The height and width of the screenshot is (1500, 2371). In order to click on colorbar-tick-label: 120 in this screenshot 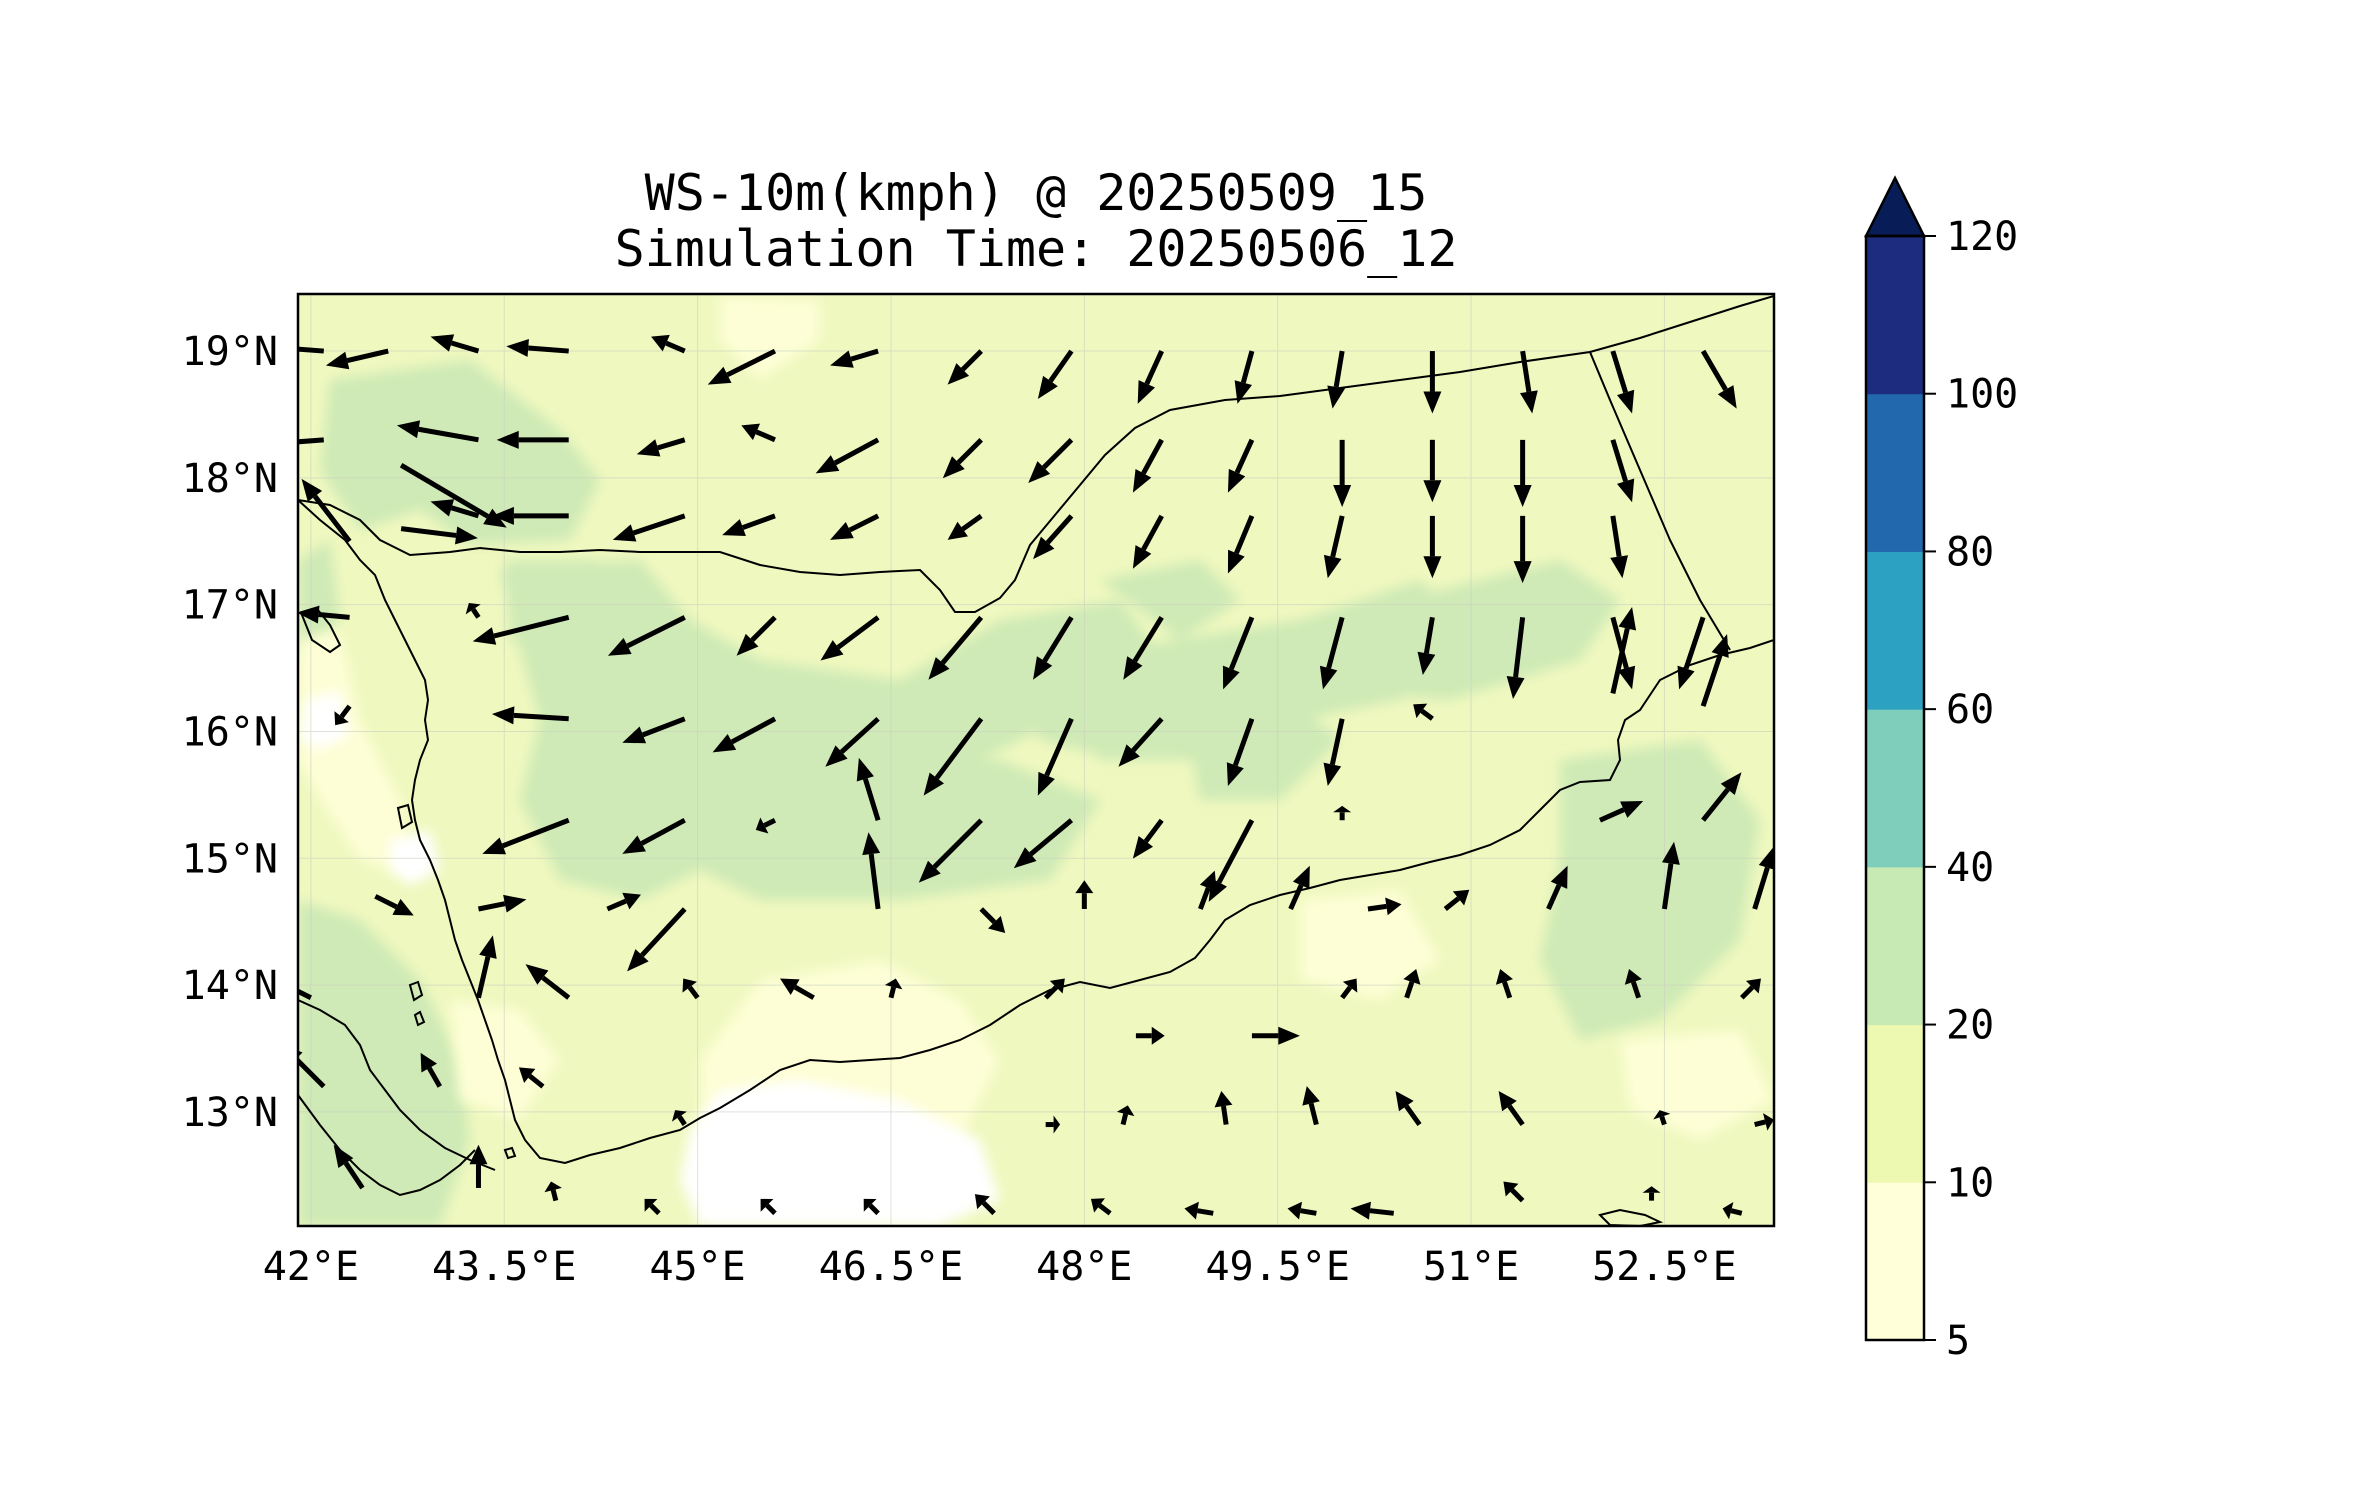, I will do `click(1982, 237)`.